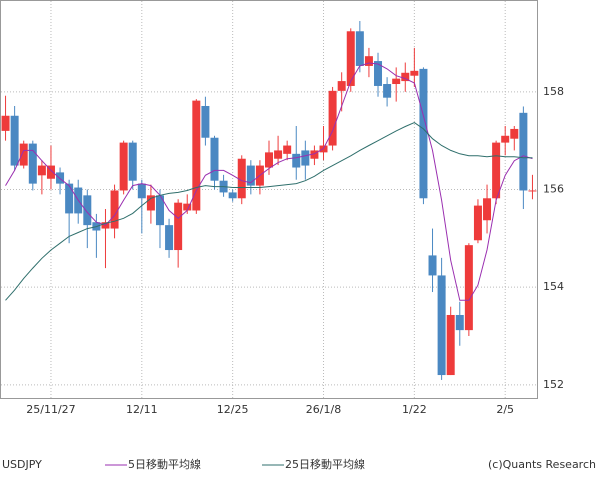 This screenshot has width=600, height=479. What do you see at coordinates (553, 188) in the screenshot?
I see `y-tick-label: 156` at bounding box center [553, 188].